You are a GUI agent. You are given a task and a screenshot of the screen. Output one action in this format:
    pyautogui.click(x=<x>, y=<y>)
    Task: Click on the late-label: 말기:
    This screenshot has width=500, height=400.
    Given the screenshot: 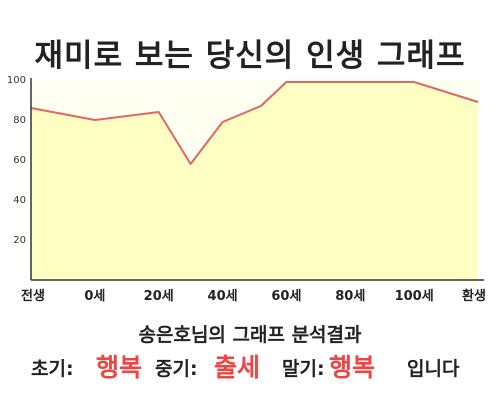 What is the action you would take?
    pyautogui.click(x=303, y=369)
    